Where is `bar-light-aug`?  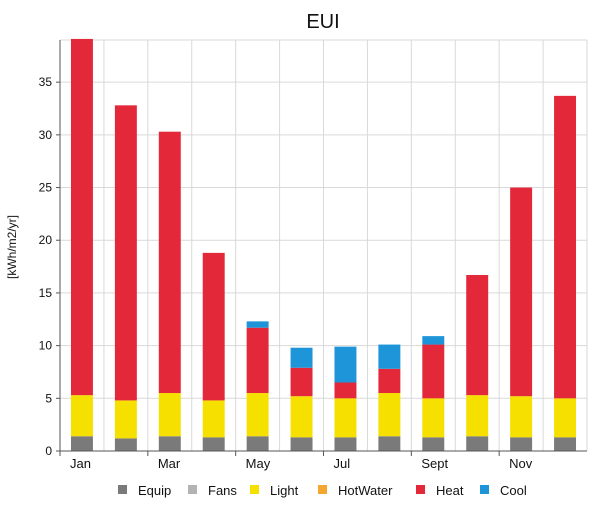 bar-light-aug is located at coordinates (389, 415).